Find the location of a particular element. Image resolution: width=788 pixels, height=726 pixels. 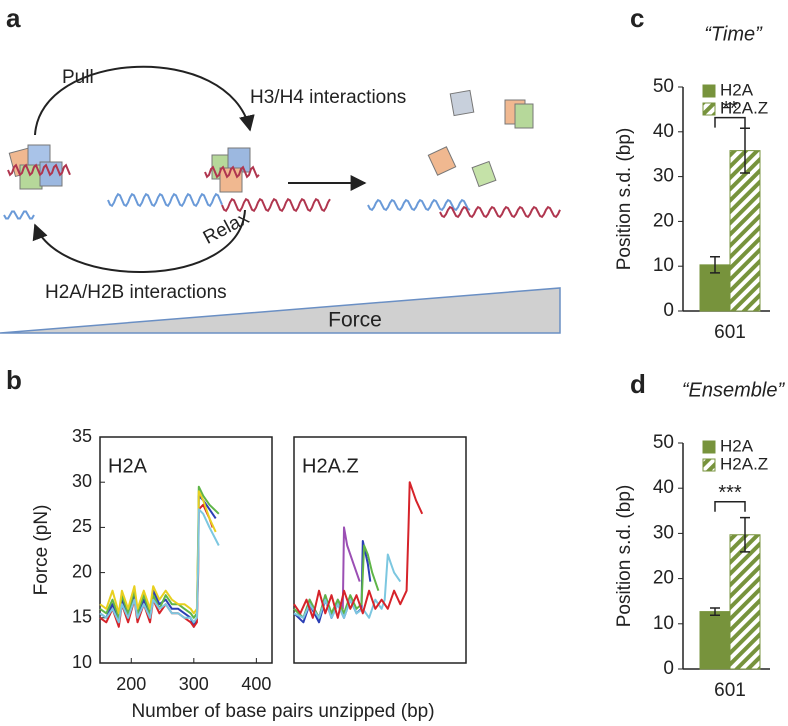

h2ah2b-label: H2A/H2B interactions is located at coordinates (136, 292).